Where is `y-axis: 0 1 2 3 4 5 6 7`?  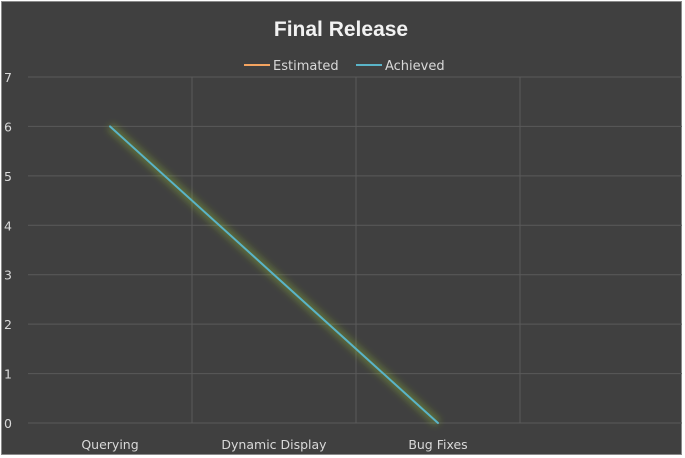 y-axis: 0 1 2 3 4 5 6 7 is located at coordinates (8, 250).